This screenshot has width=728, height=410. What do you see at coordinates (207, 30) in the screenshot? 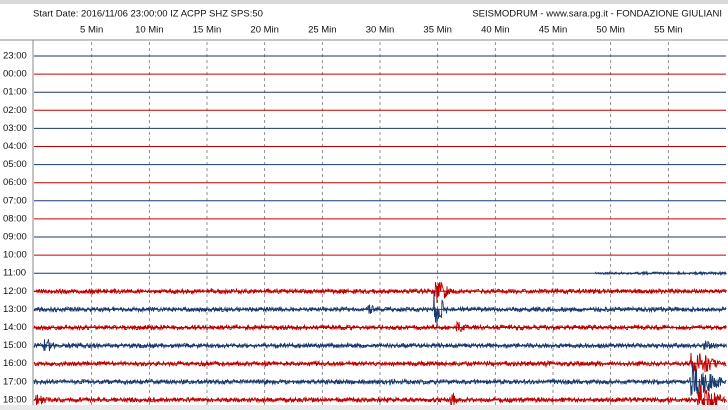
I see `minute-label: 15 Min` at bounding box center [207, 30].